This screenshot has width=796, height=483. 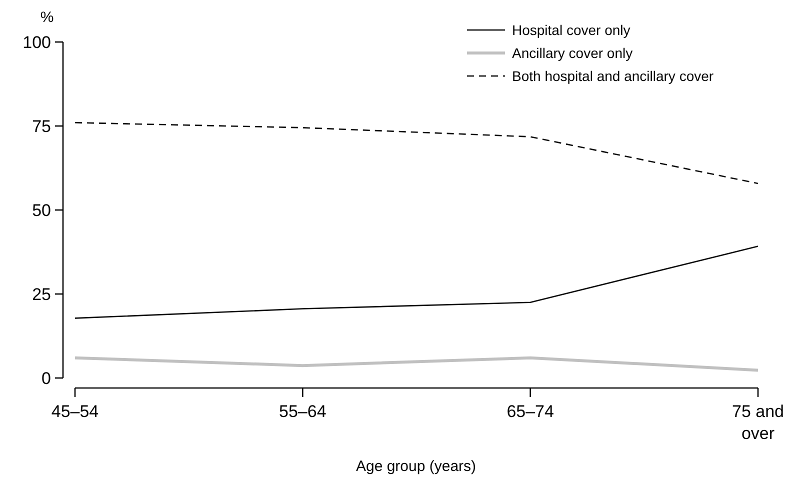 I want to click on y-tick-label: 50, so click(x=41, y=210).